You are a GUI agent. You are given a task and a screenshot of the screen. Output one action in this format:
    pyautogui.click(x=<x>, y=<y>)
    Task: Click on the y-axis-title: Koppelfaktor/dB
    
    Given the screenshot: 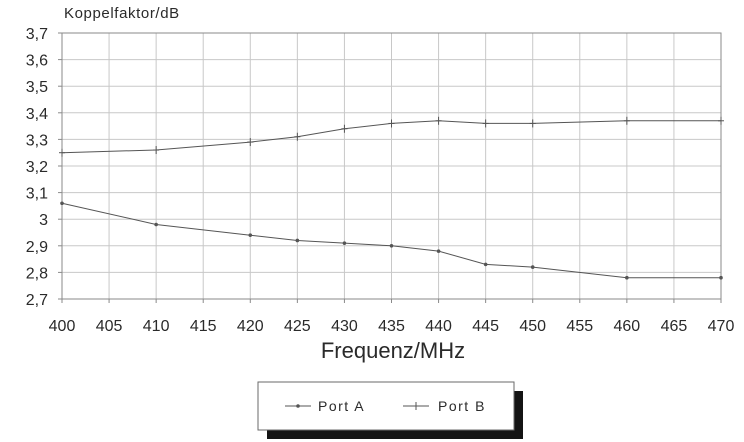 What is the action you would take?
    pyautogui.click(x=122, y=13)
    